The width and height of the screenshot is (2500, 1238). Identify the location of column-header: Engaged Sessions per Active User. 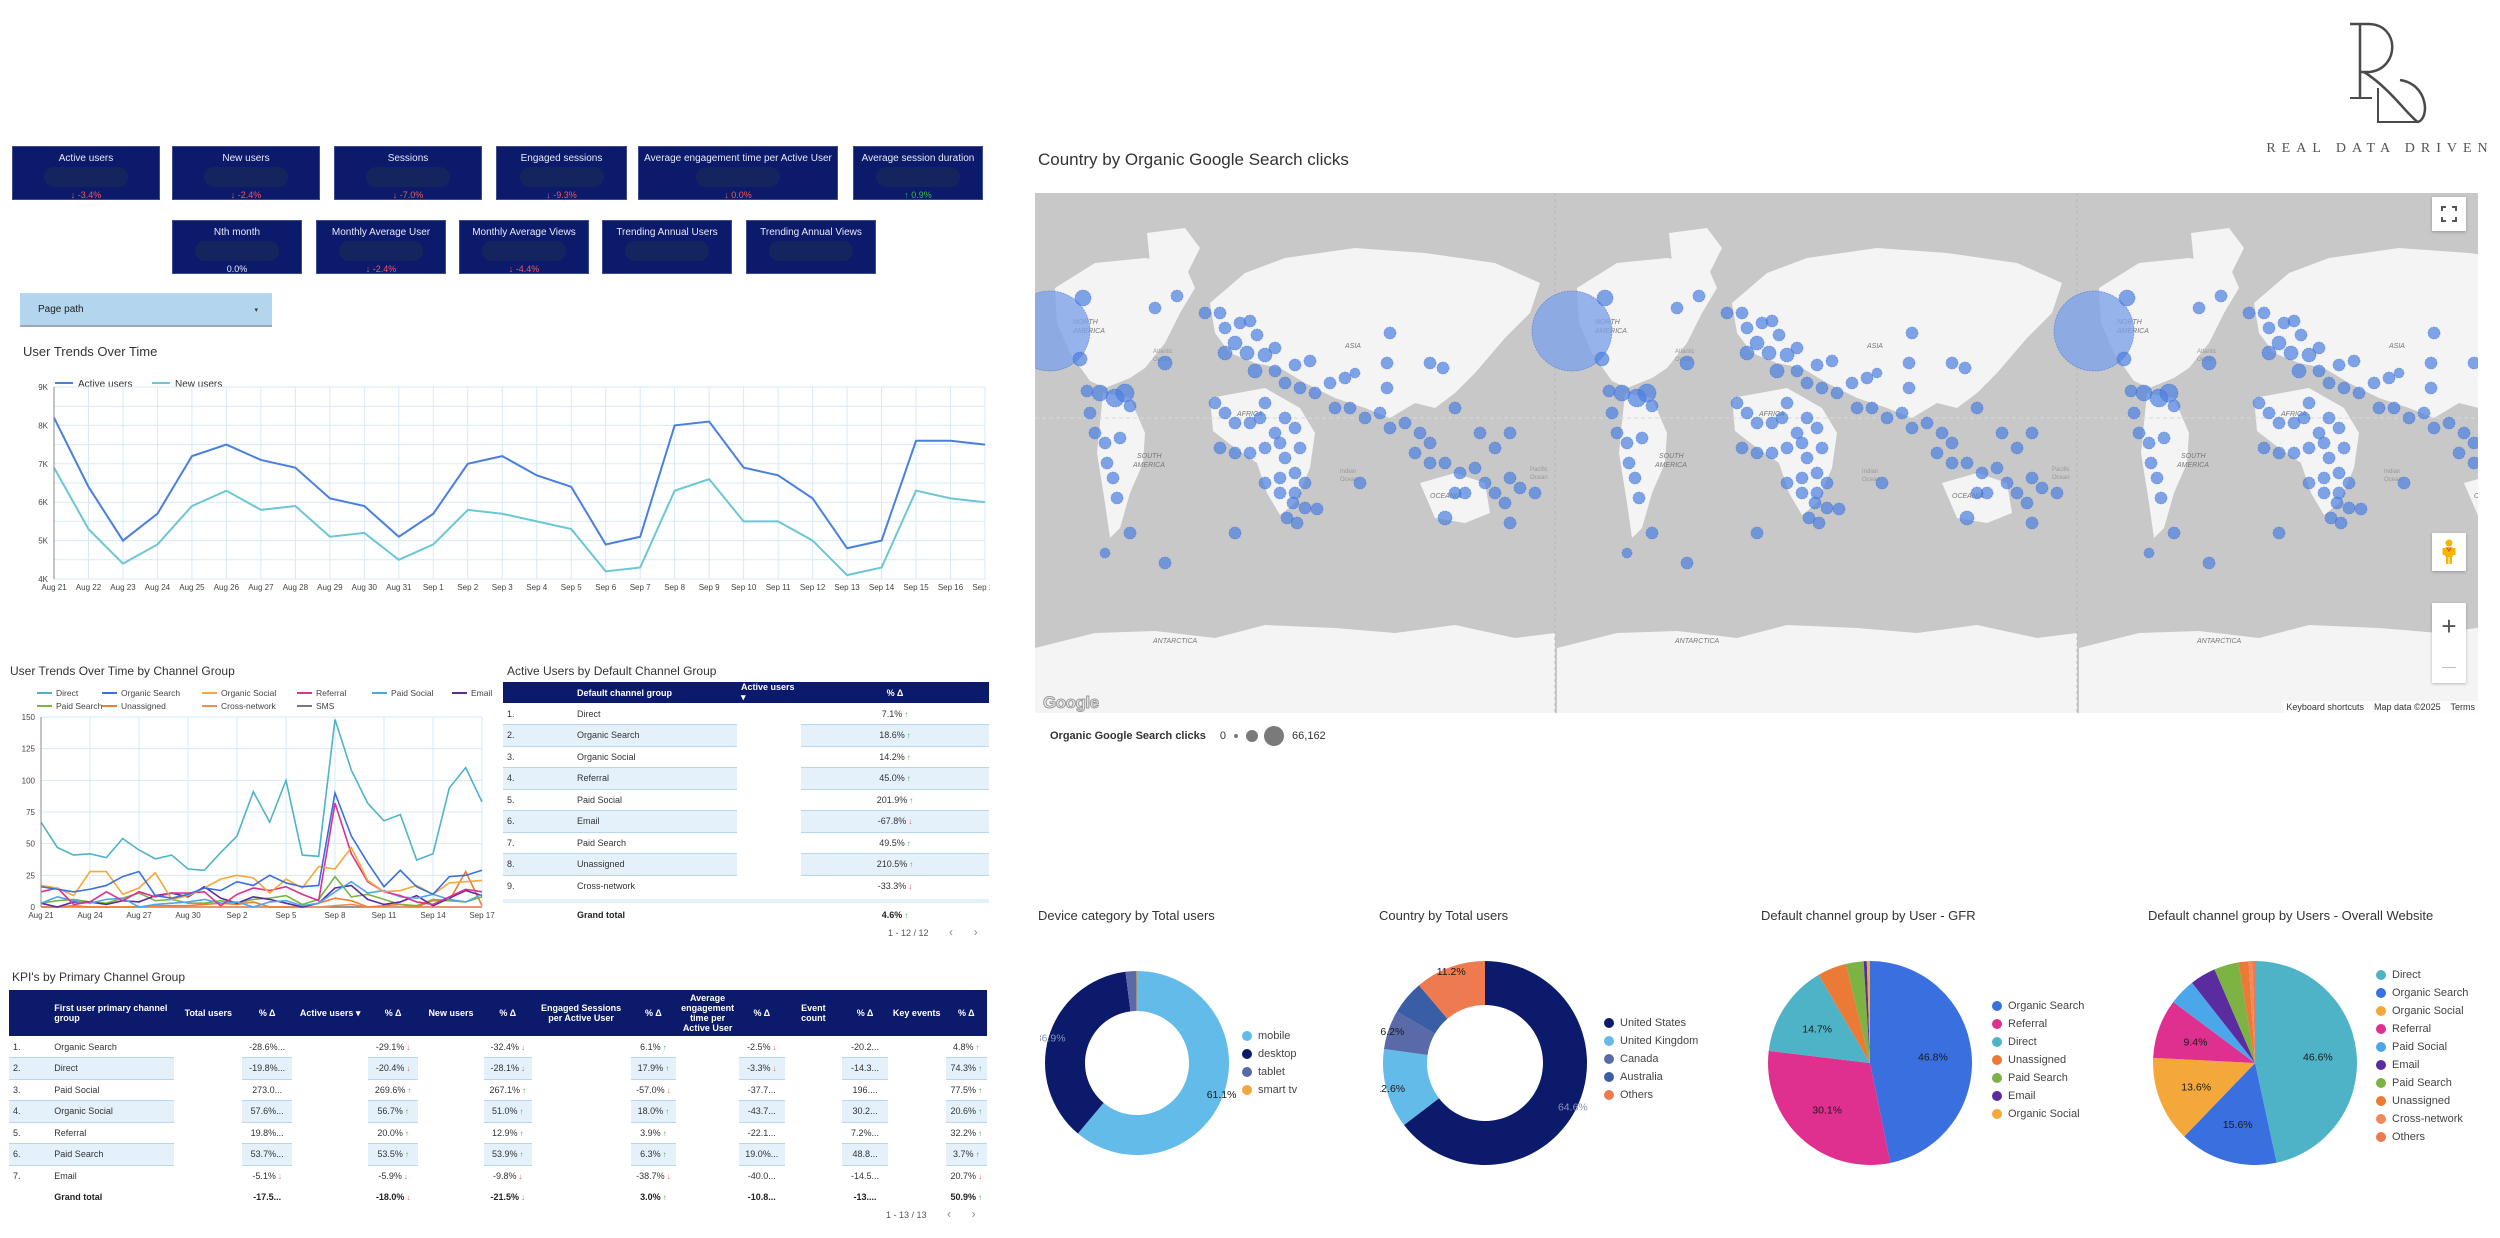
(581, 1013).